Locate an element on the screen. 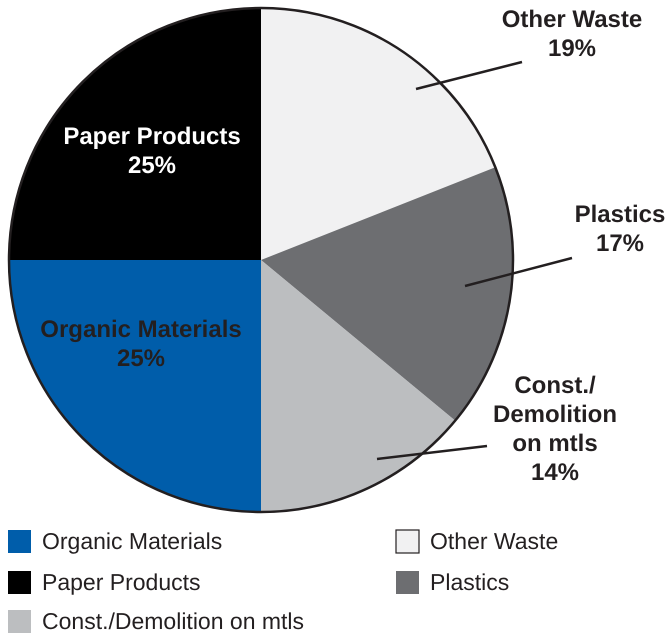  slice-label: Const./Demolition on mtls is located at coordinates (555, 414).